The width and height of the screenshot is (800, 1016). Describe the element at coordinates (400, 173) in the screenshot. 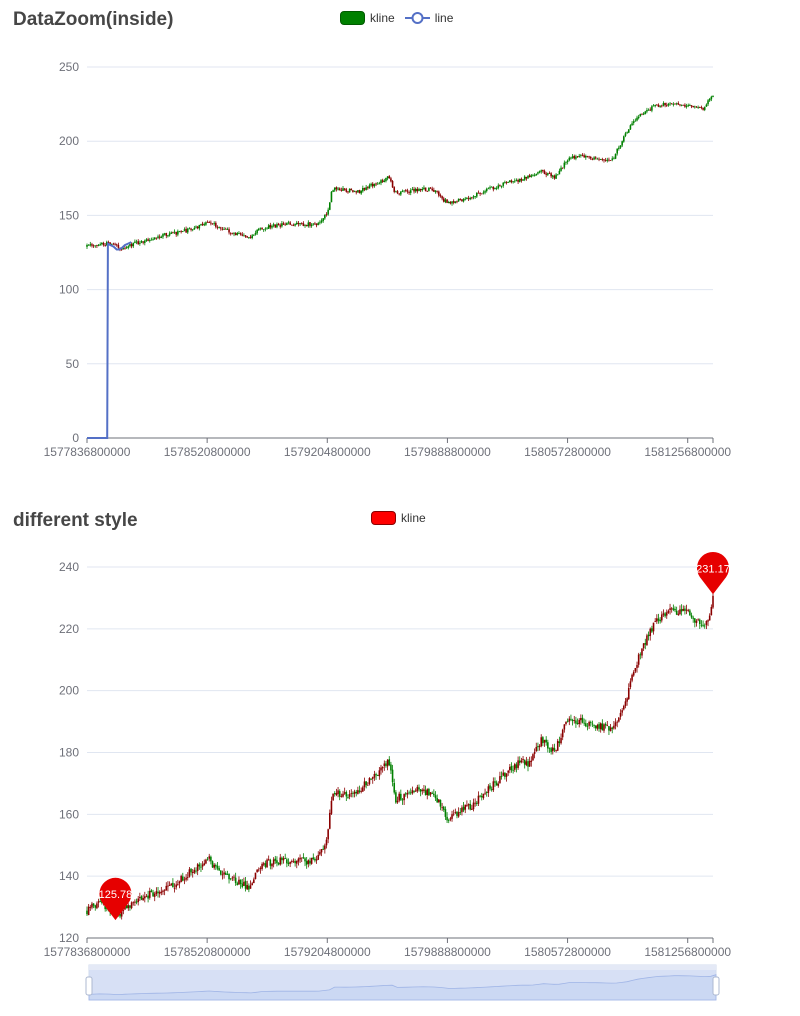

I see `candlestick-series` at that location.